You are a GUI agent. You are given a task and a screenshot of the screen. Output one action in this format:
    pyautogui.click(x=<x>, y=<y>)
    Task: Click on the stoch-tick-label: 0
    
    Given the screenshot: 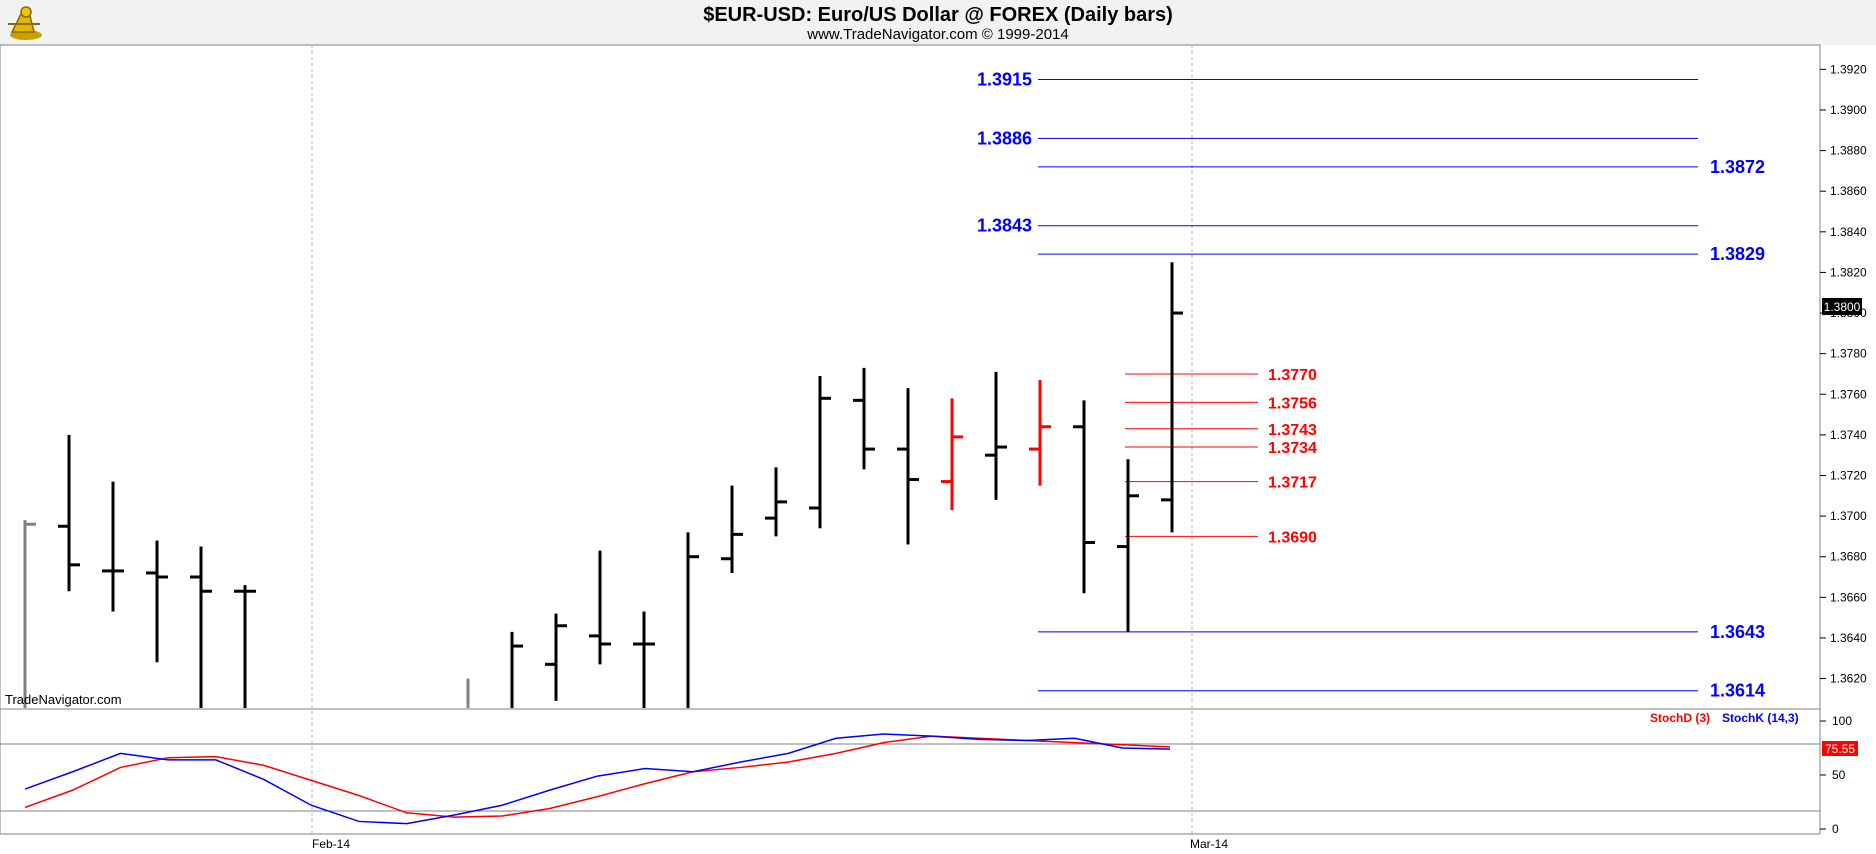 What is the action you would take?
    pyautogui.click(x=1835, y=829)
    